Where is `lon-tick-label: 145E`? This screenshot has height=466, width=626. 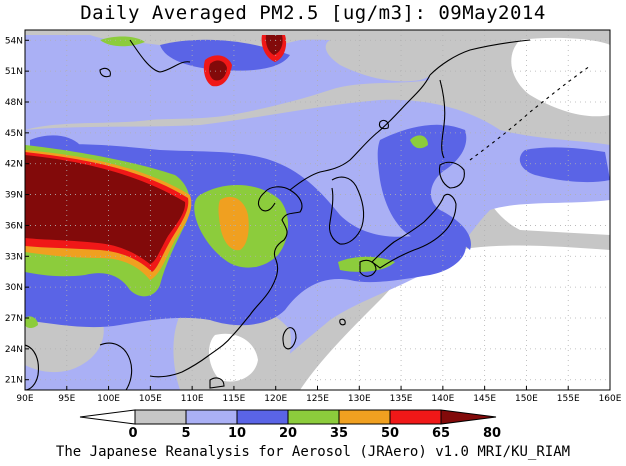
lon-tick-label: 145E is located at coordinates (484, 399).